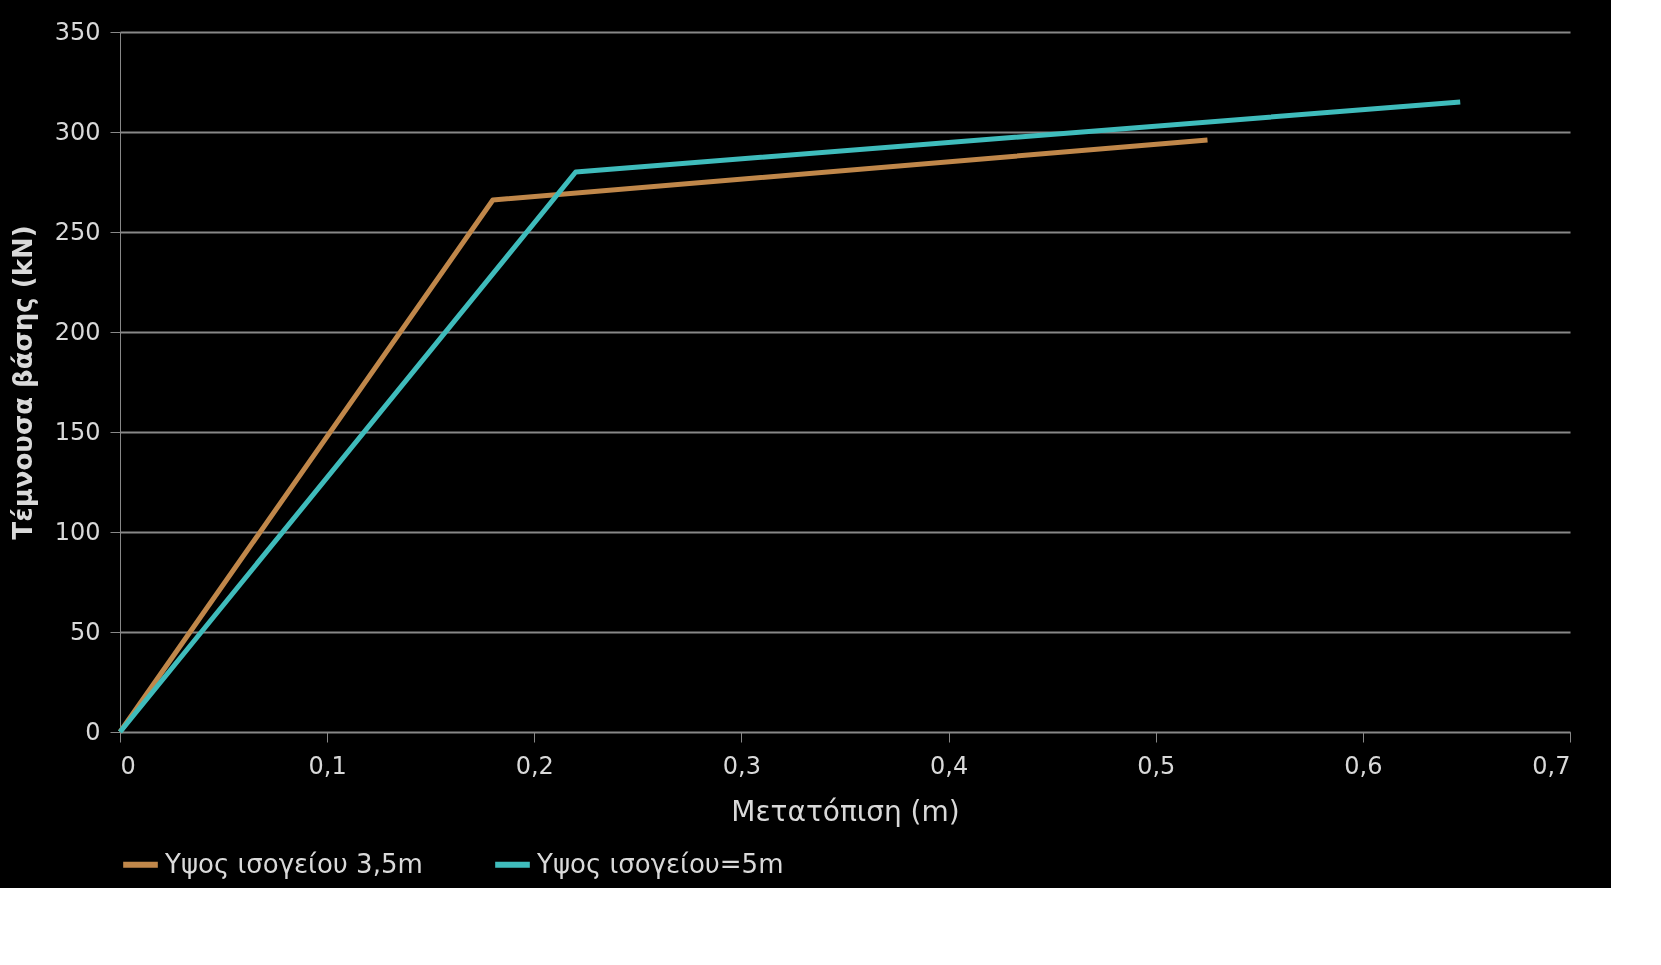 Image resolution: width=1661 pixels, height=965 pixels. What do you see at coordinates (77, 231) in the screenshot?
I see `y-tick-label: 250` at bounding box center [77, 231].